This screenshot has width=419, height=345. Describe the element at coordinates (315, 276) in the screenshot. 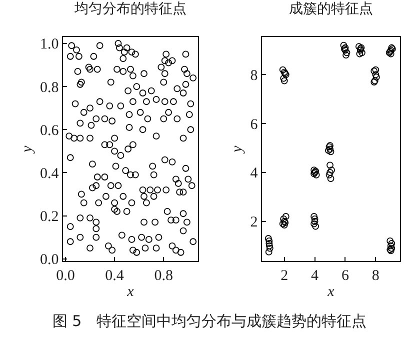

I see `x-tick-label: 4` at that location.